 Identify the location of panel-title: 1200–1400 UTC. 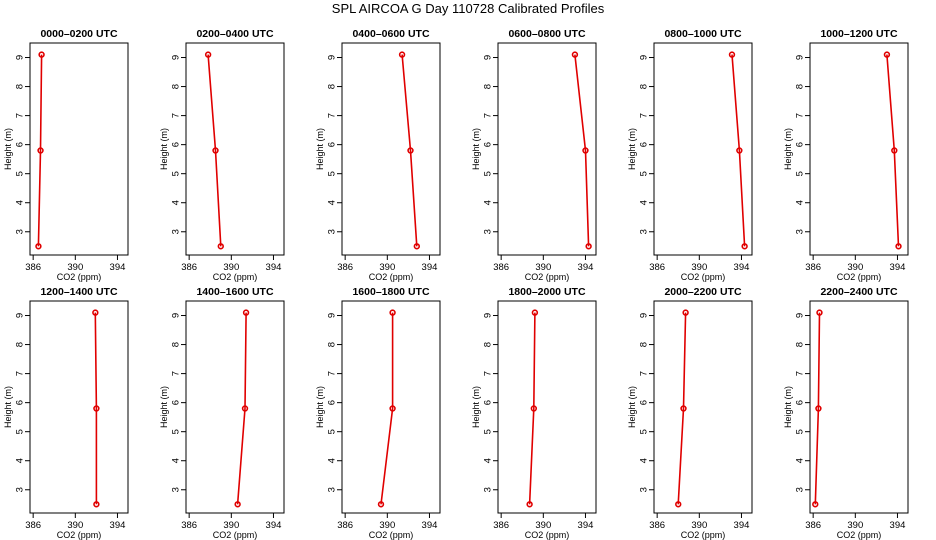
(78, 292).